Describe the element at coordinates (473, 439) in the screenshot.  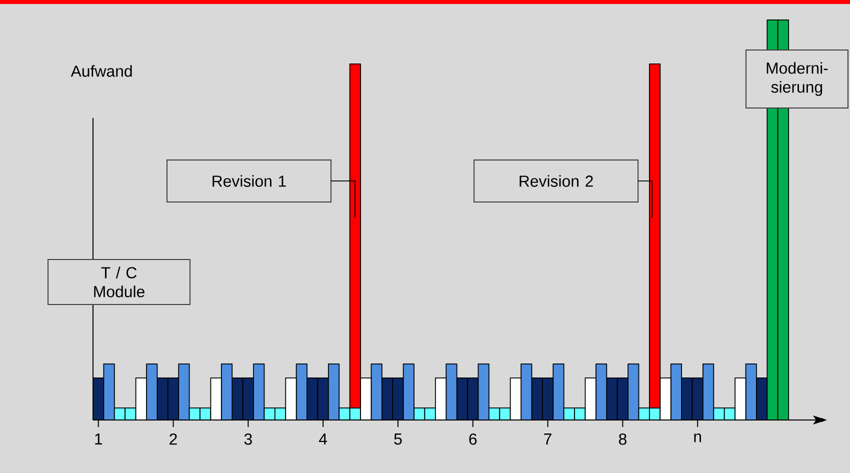
I see `x-tick-label: 6` at that location.